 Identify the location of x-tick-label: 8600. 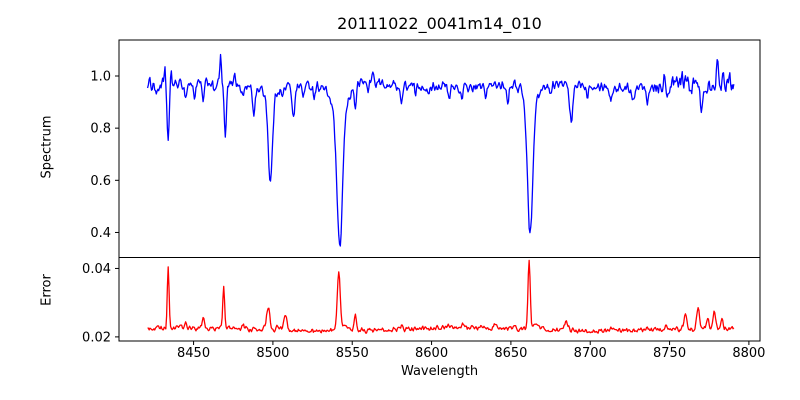
(431, 353).